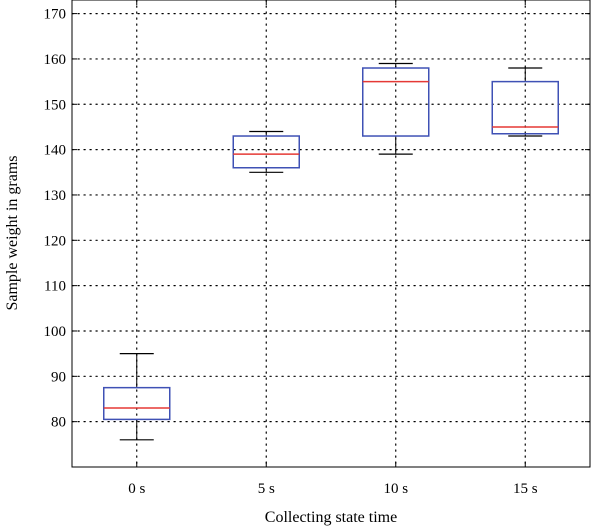 This screenshot has height=529, width=600. I want to click on y-tick-label: 130, so click(55, 196).